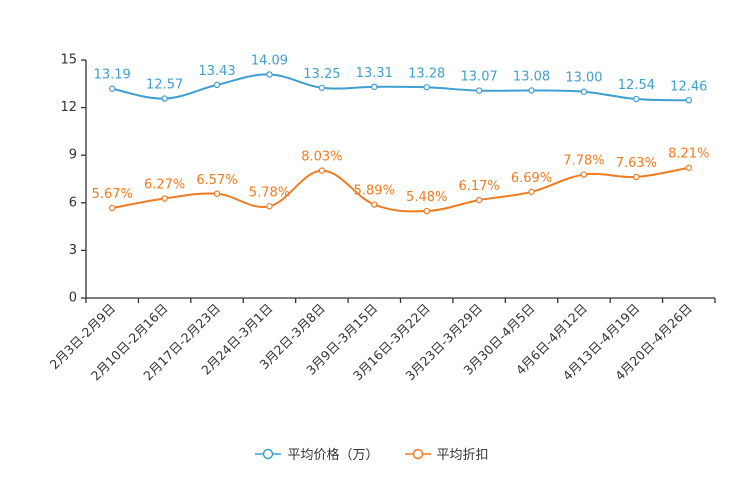 This screenshot has width=744, height=496. I want to click on data-label: 6.57%, so click(216, 180).